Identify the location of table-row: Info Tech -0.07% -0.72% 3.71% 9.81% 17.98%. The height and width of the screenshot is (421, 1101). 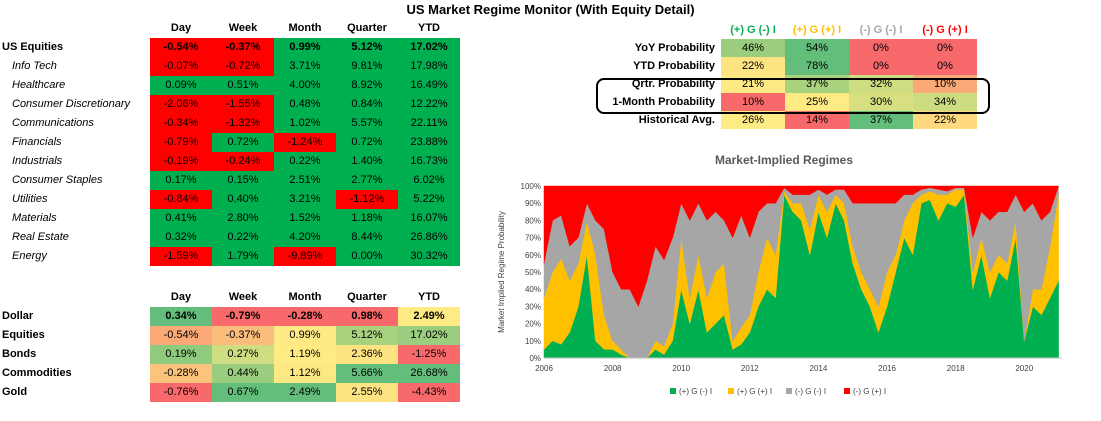
(230, 66).